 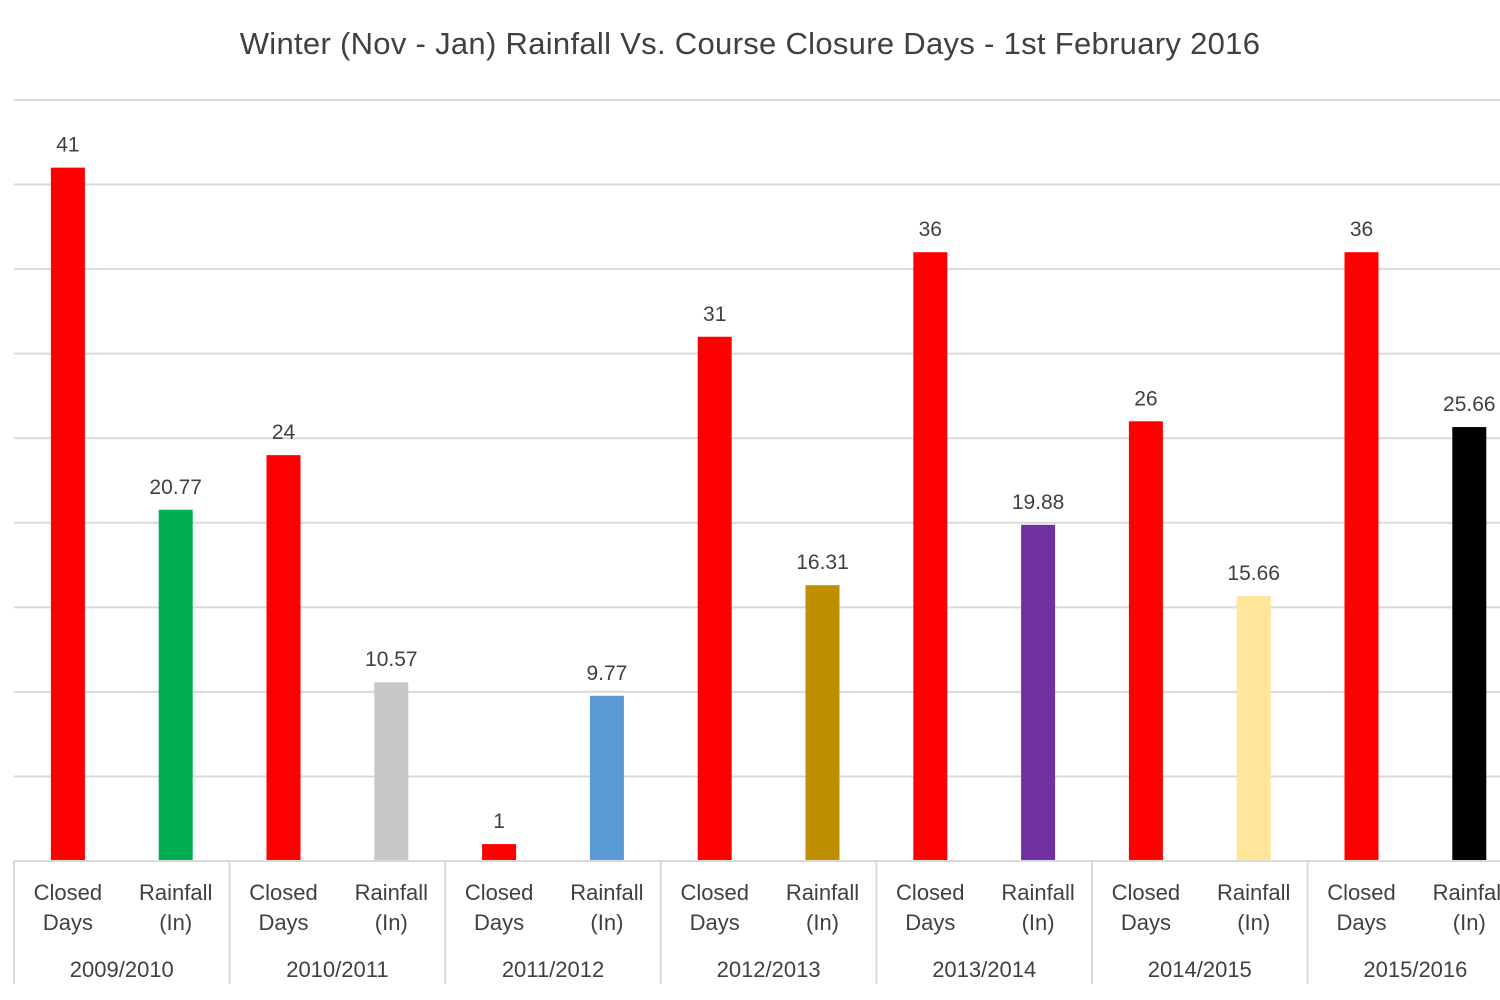 What do you see at coordinates (606, 673) in the screenshot?
I see `data-label: 9.77` at bounding box center [606, 673].